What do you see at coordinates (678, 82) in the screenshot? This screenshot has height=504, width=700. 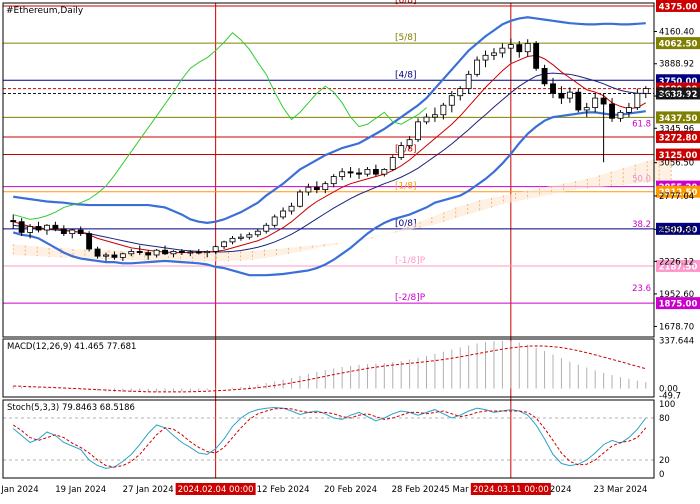 I see `level-badge-text: 3750.00` at bounding box center [678, 82].